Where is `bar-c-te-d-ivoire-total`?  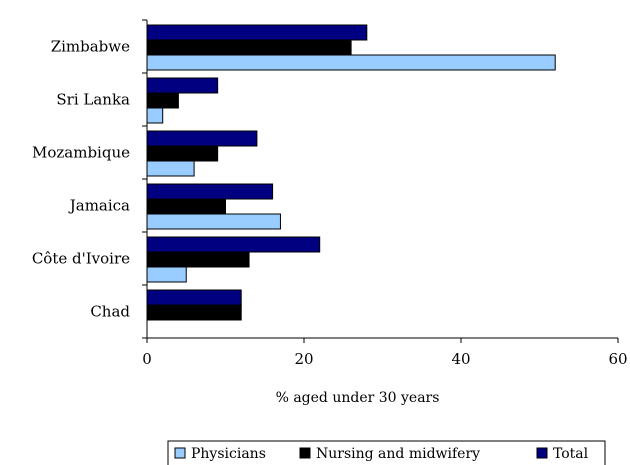 bar-c-te-d-ivoire-total is located at coordinates (233, 244).